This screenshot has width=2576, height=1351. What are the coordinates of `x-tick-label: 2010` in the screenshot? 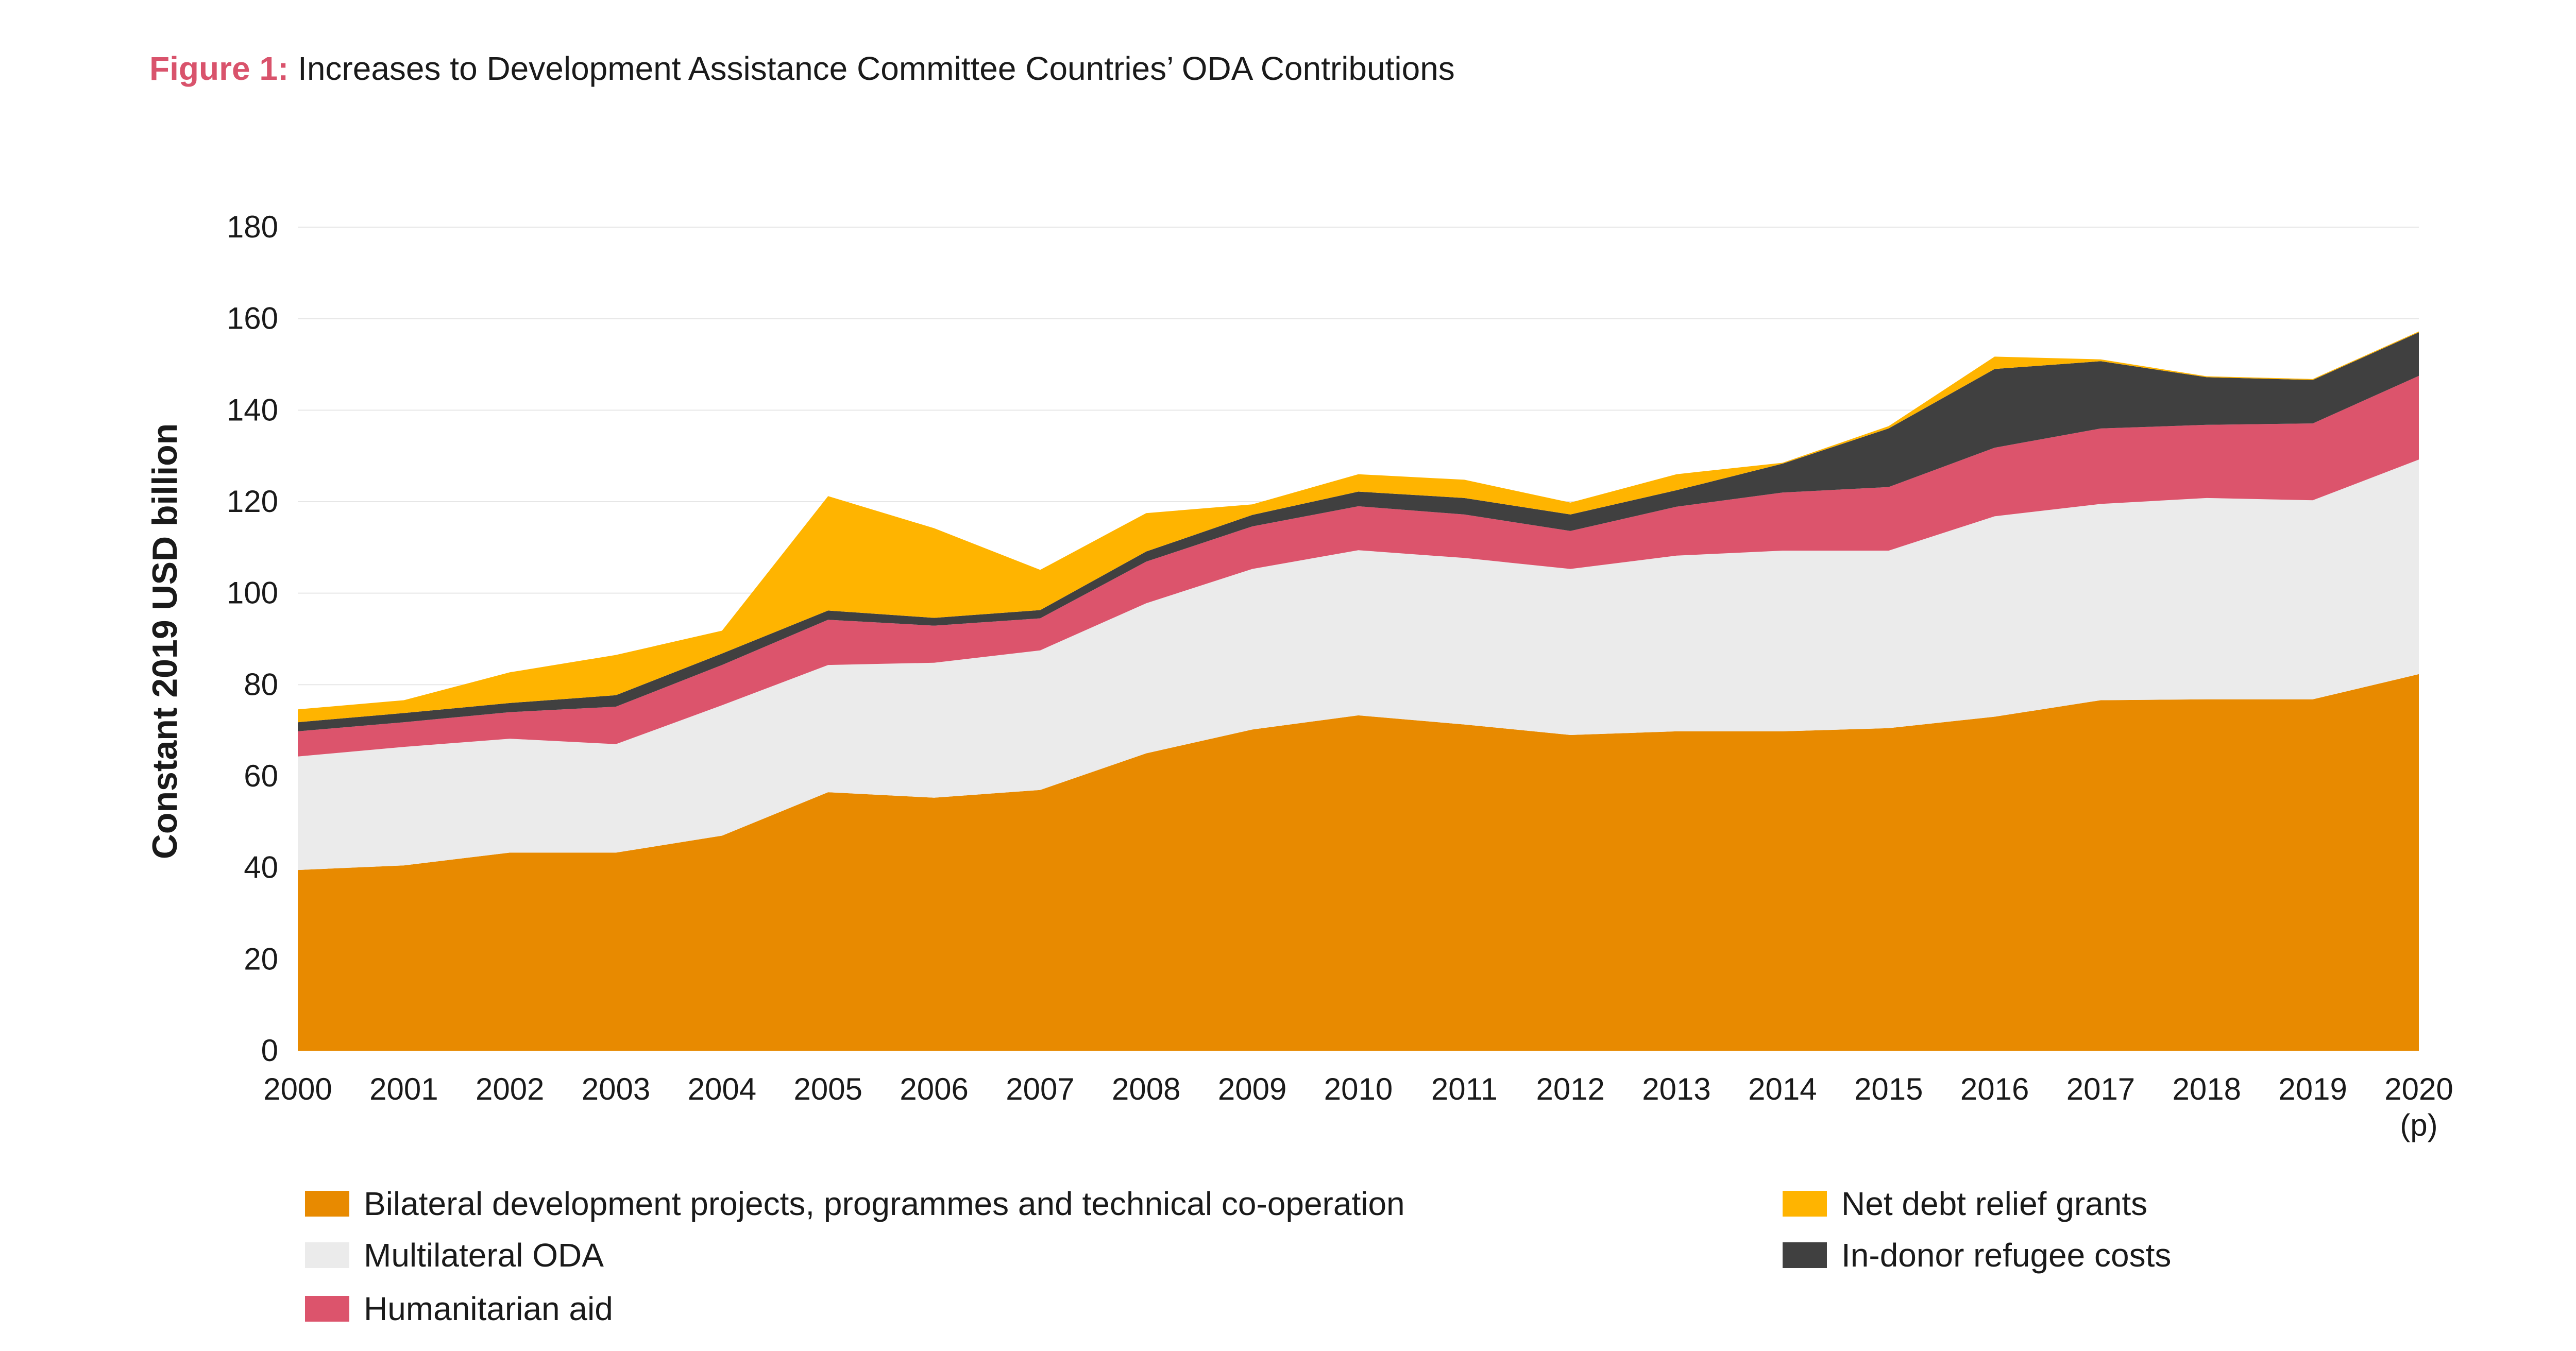 It's located at (1358, 1089).